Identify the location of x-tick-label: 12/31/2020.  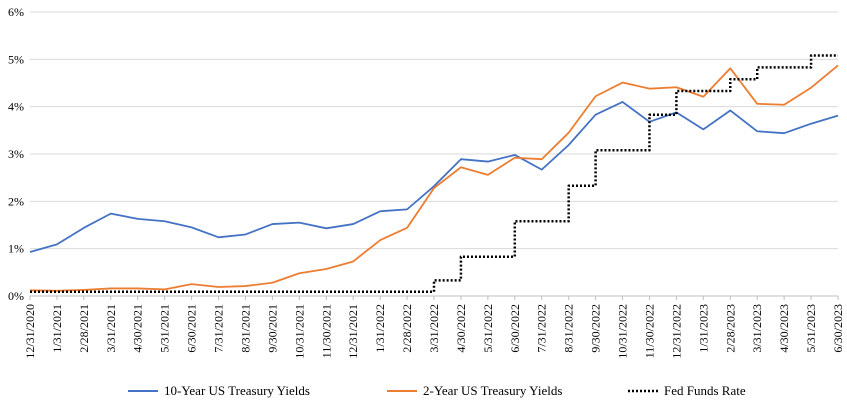
(30, 331).